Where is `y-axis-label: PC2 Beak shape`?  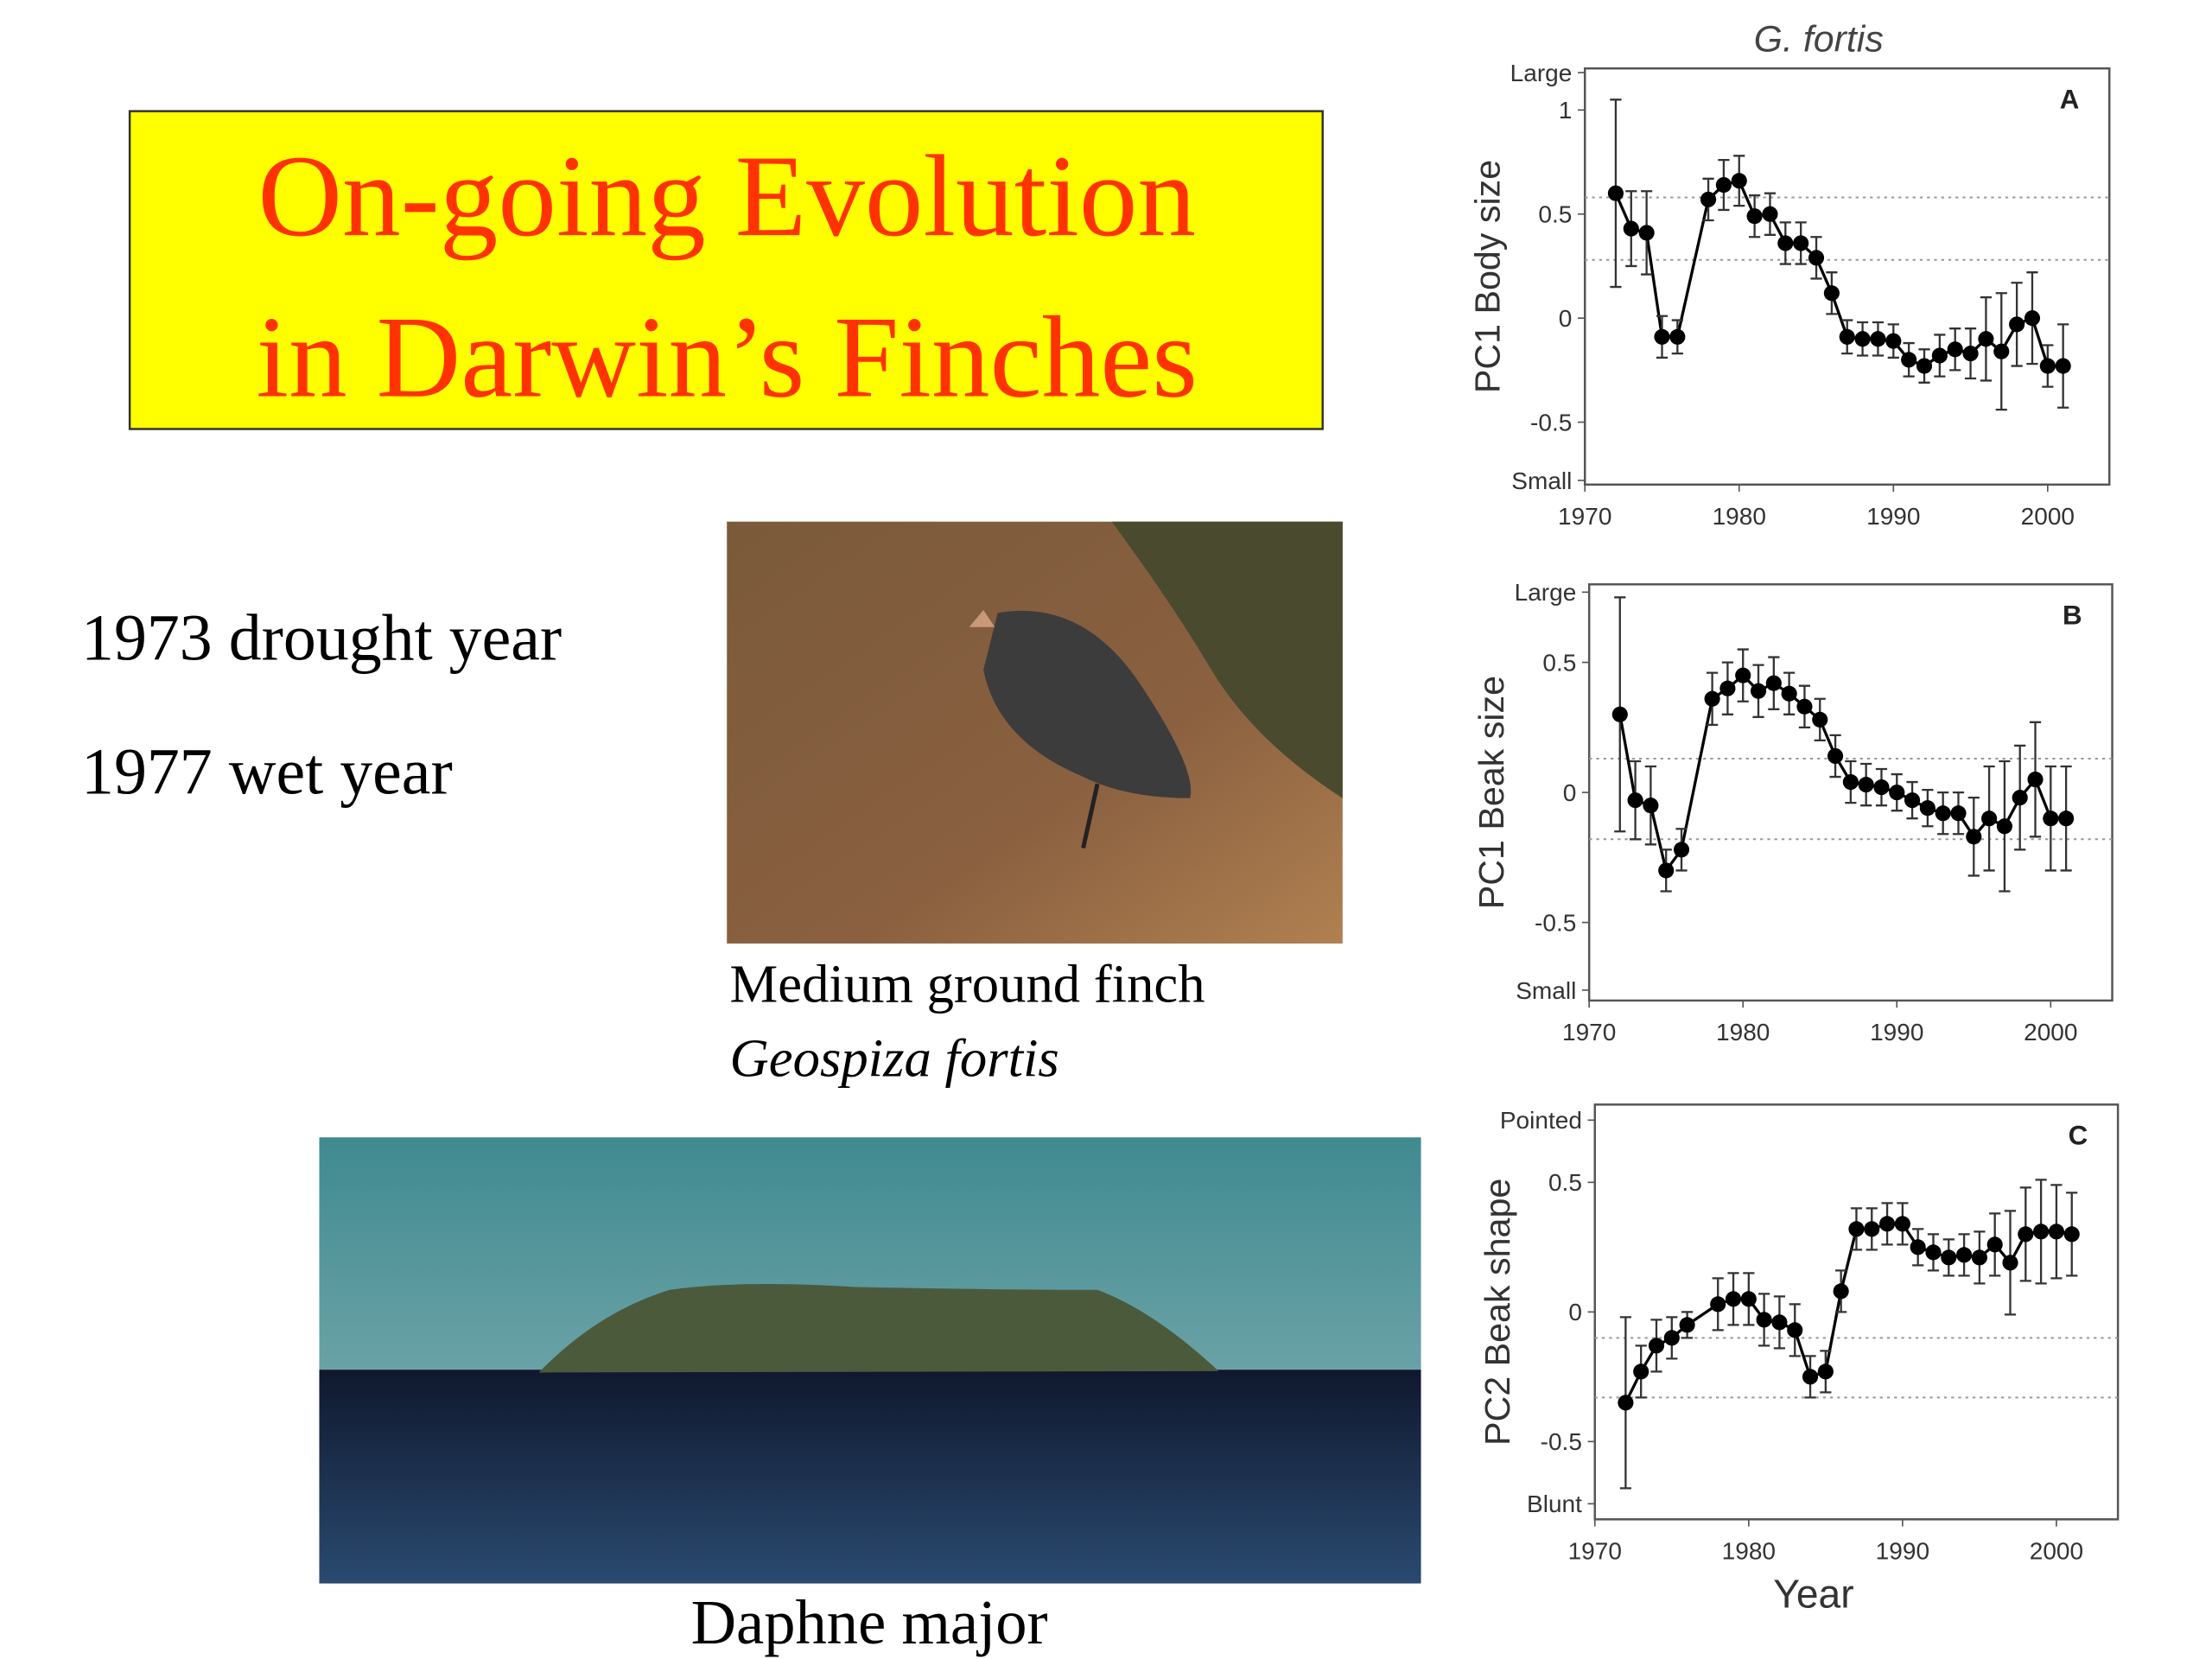
y-axis-label: PC2 Beak shape is located at coordinates (1497, 1312).